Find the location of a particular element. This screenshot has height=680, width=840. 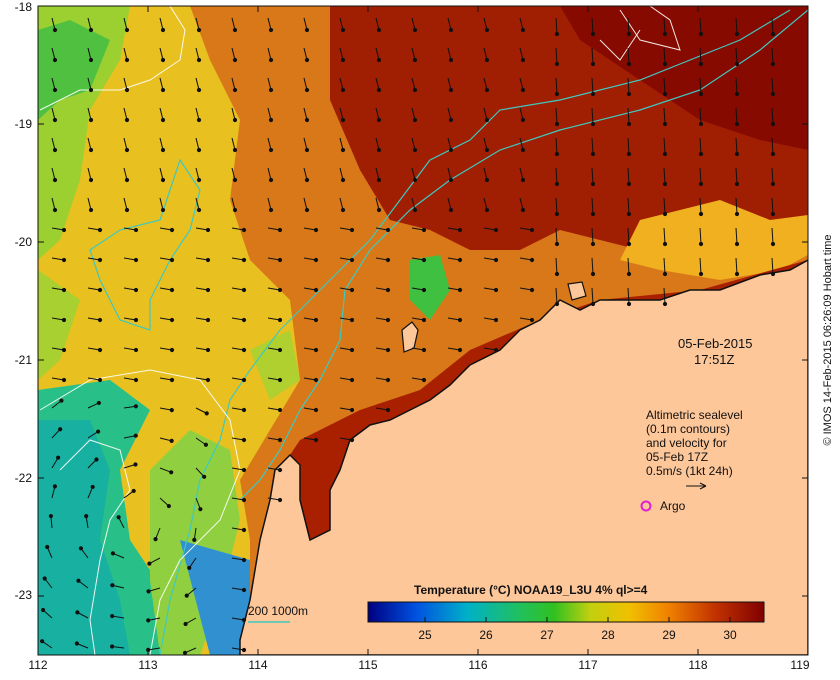

lon-label: 116 is located at coordinates (478, 665).